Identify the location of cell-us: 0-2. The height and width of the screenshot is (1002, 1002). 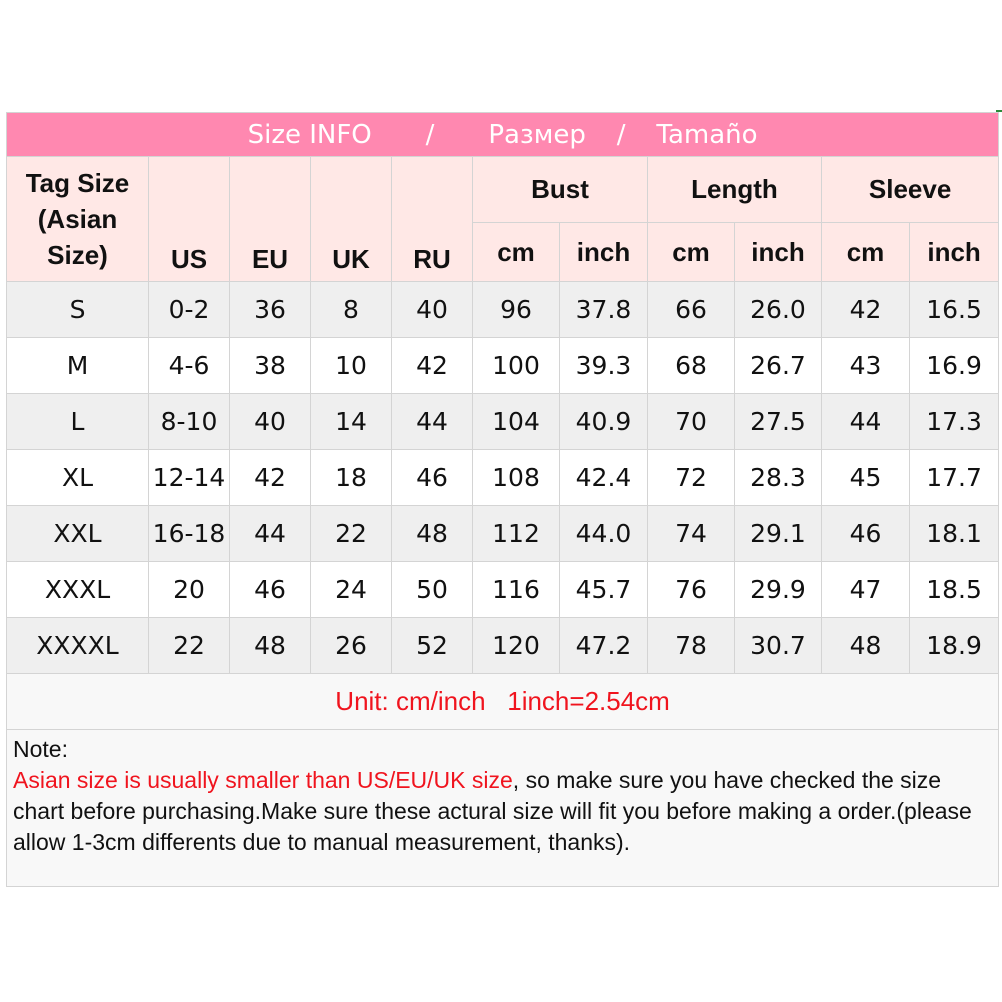
(189, 309).